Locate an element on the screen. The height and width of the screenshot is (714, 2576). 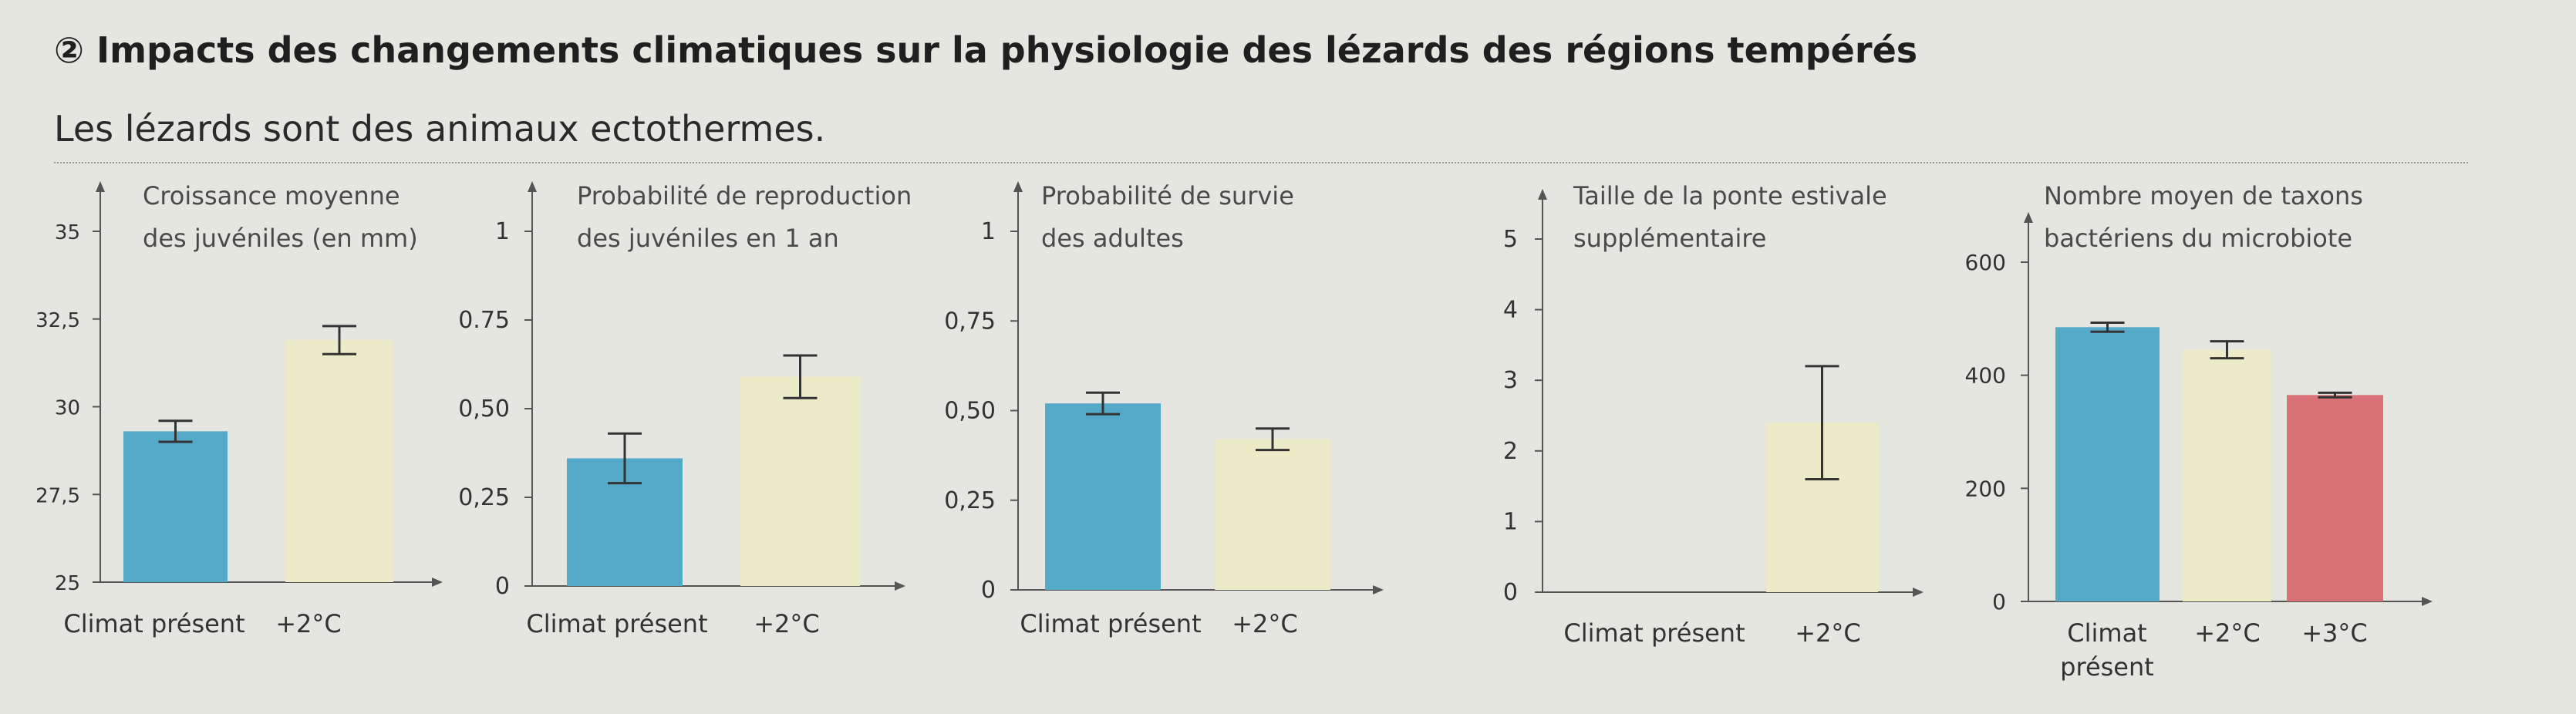
chart5-x-axis-arrow is located at coordinates (2427, 601).